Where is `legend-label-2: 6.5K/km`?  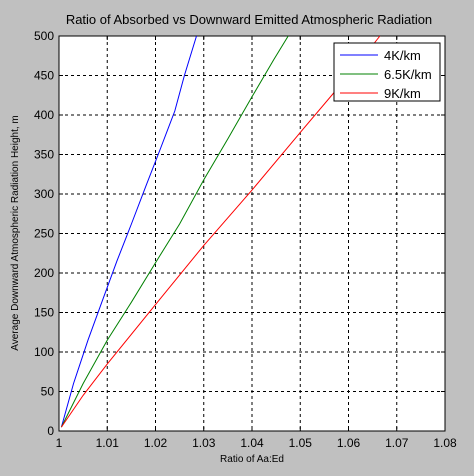 legend-label-2: 6.5K/km is located at coordinates (408, 74).